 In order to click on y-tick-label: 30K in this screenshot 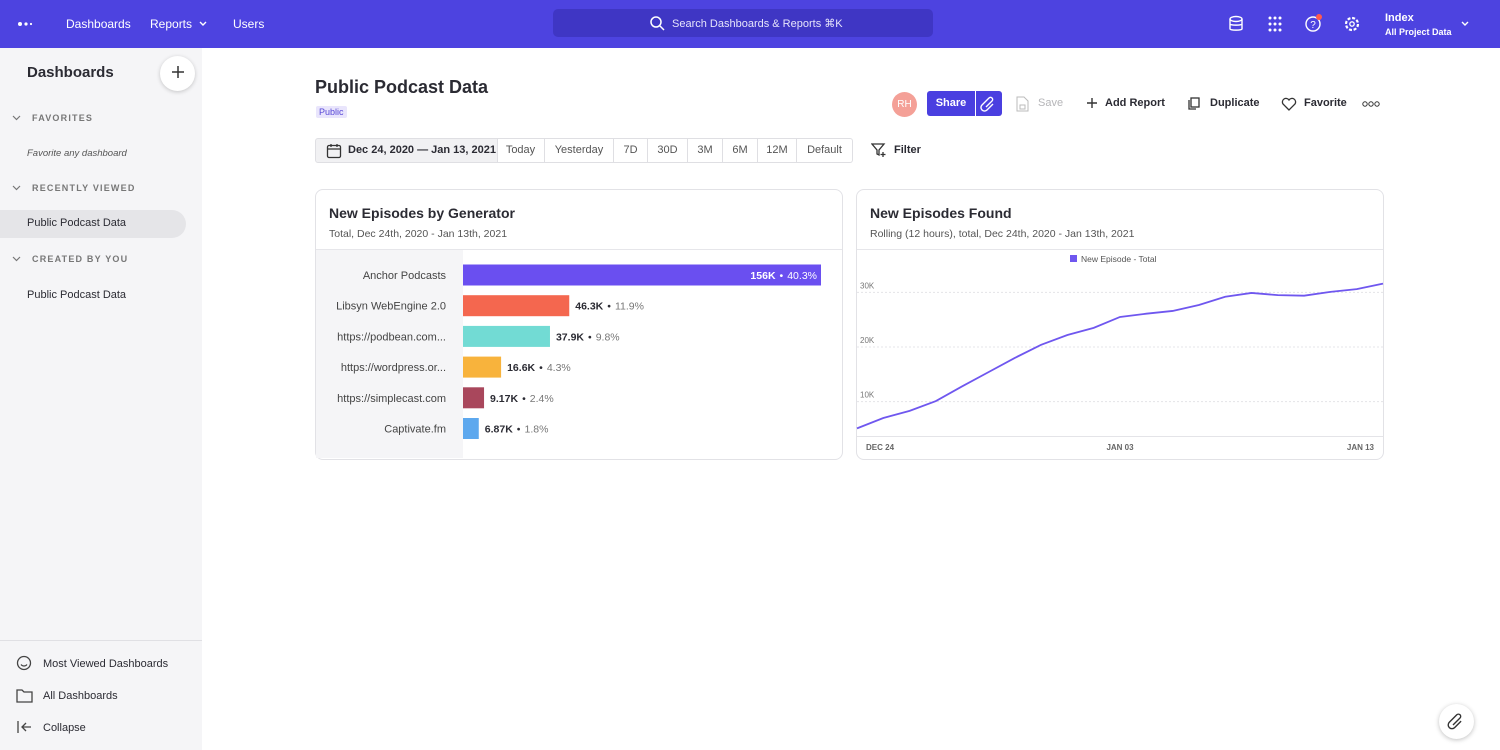, I will do `click(867, 285)`.